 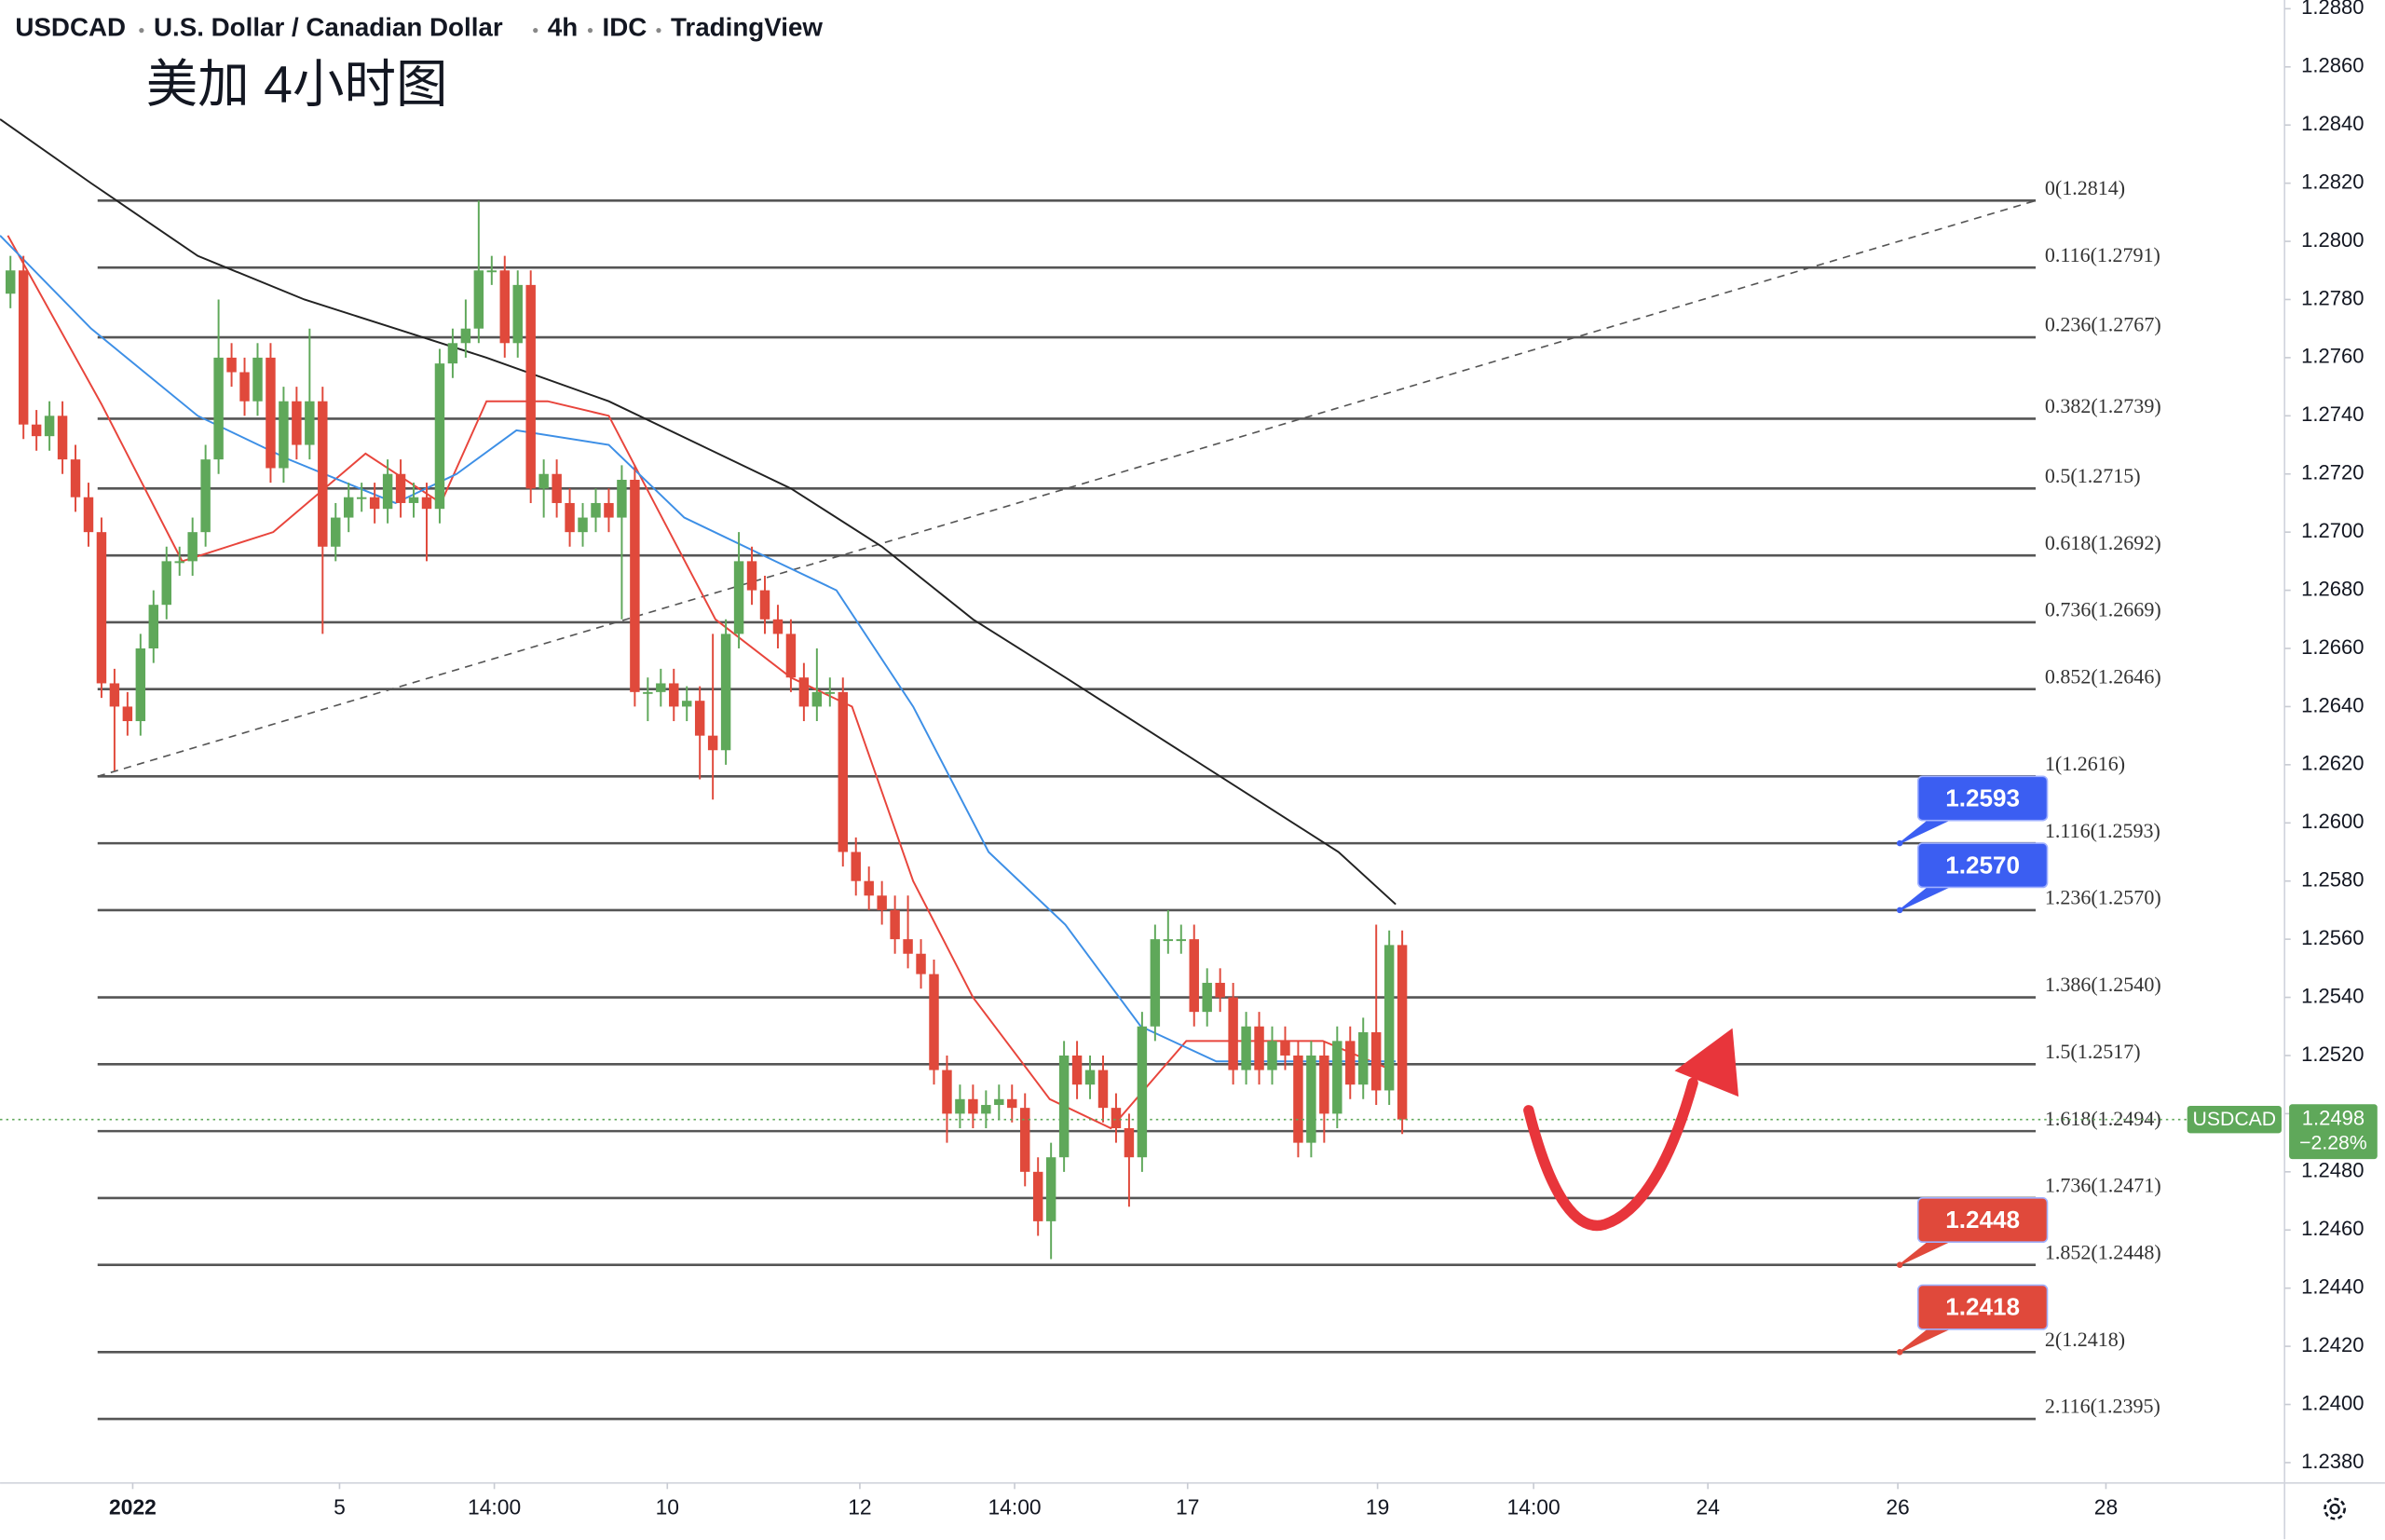 I want to click on y-tick-label: 1.2420, so click(x=2332, y=1344).